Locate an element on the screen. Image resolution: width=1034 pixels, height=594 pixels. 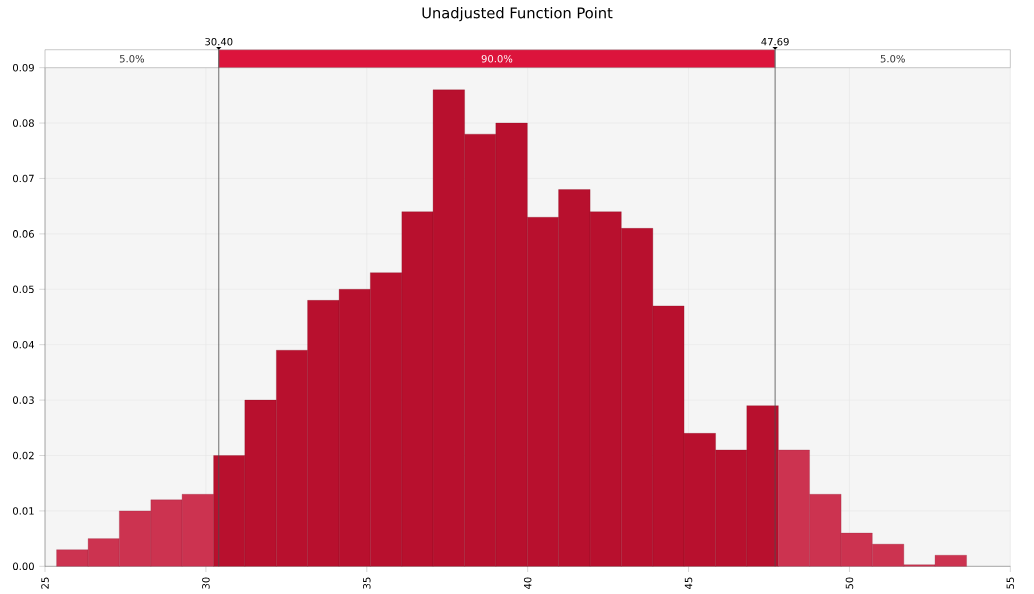
x-tick-label: 45 is located at coordinates (688, 583).